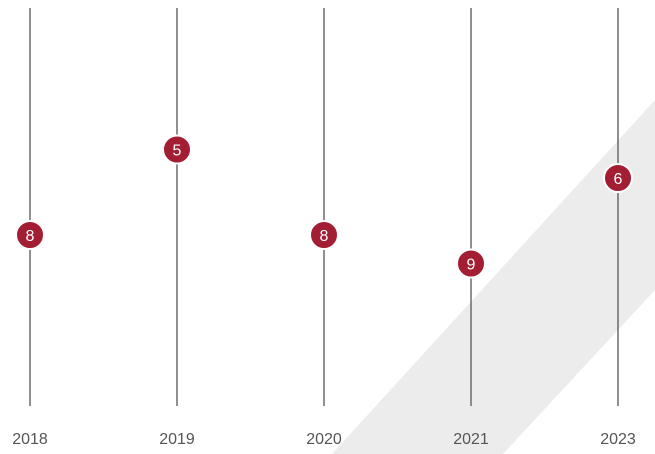 The height and width of the screenshot is (454, 655). I want to click on marker-2020: 8, so click(324, 235).